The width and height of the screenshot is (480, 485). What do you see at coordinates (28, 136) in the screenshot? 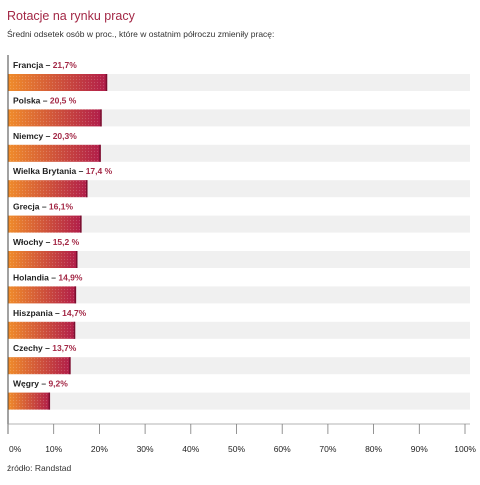
I see `category-name: Niemcy` at bounding box center [28, 136].